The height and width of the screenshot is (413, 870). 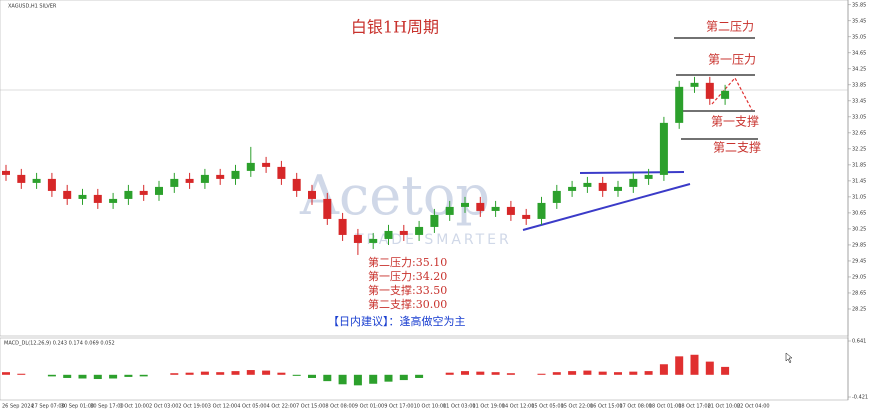 I want to click on y-tick-label: 28.25, so click(x=859, y=309).